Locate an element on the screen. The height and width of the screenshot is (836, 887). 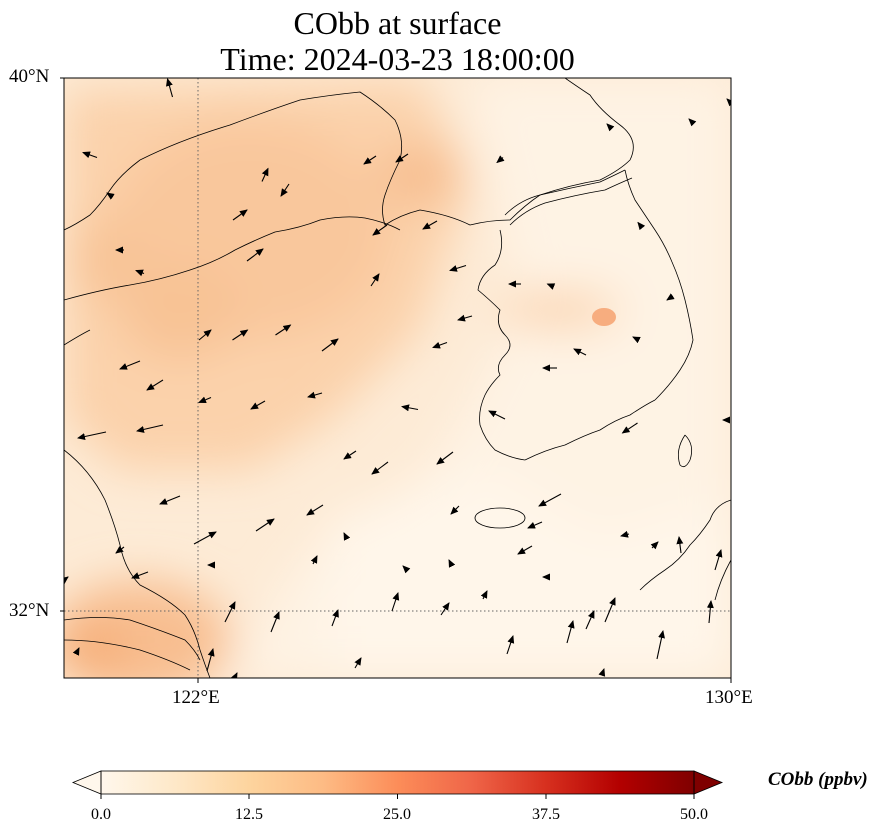
plot-title: CObb at surface is located at coordinates (397, 23).